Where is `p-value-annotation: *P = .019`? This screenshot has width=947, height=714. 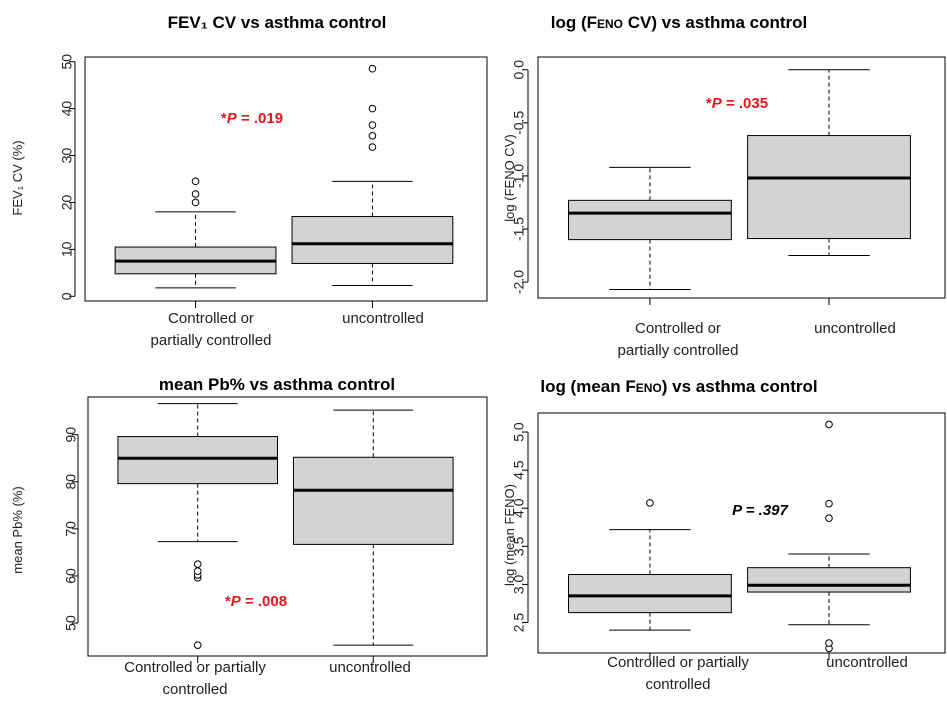
p-value-annotation: *P = .019 is located at coordinates (252, 118).